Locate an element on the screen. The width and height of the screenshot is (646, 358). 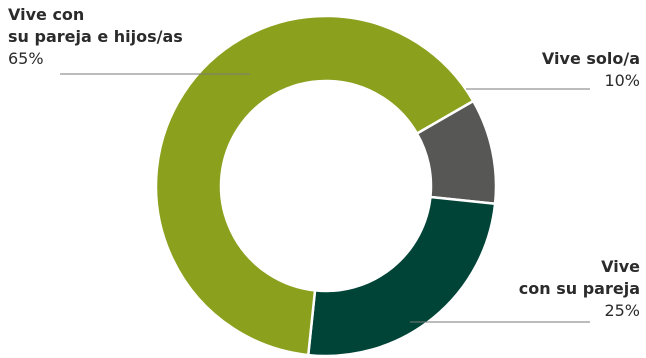
label-pareja-hijos-percent: 65% is located at coordinates (26, 58).